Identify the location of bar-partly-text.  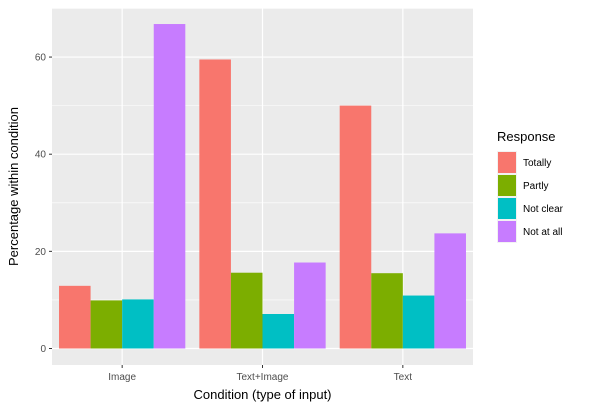
(387, 311).